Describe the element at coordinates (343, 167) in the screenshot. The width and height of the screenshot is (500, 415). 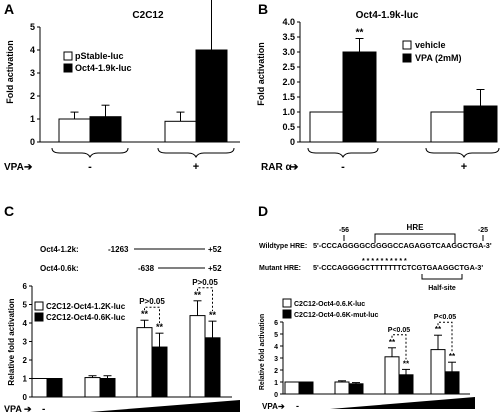
I see `panel-b-cat-1: -` at that location.